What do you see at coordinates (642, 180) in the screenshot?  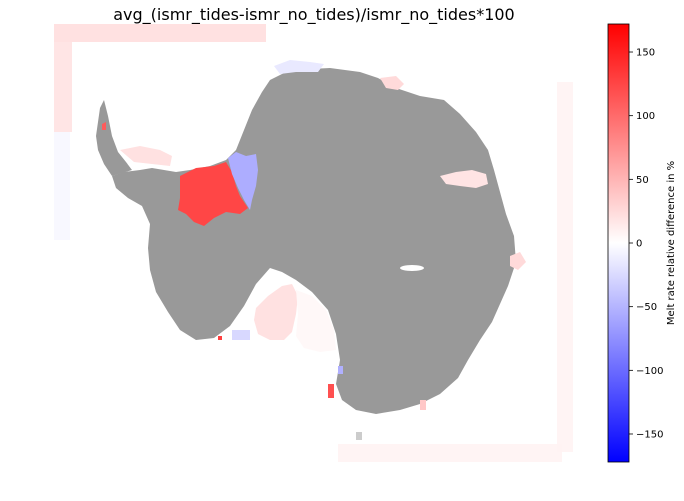 I see `colorbar-tick-label: 50` at bounding box center [642, 180].